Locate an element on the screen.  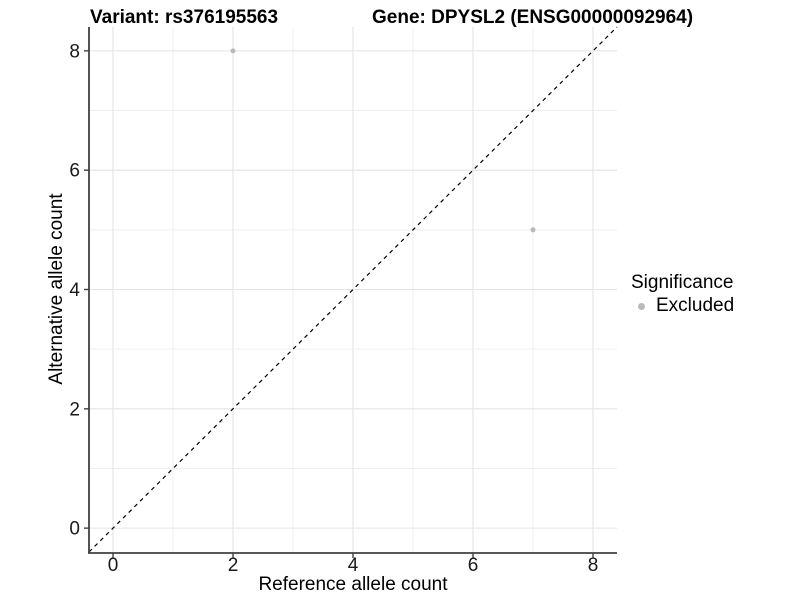
y-tick-label: 8 is located at coordinates (74, 51).